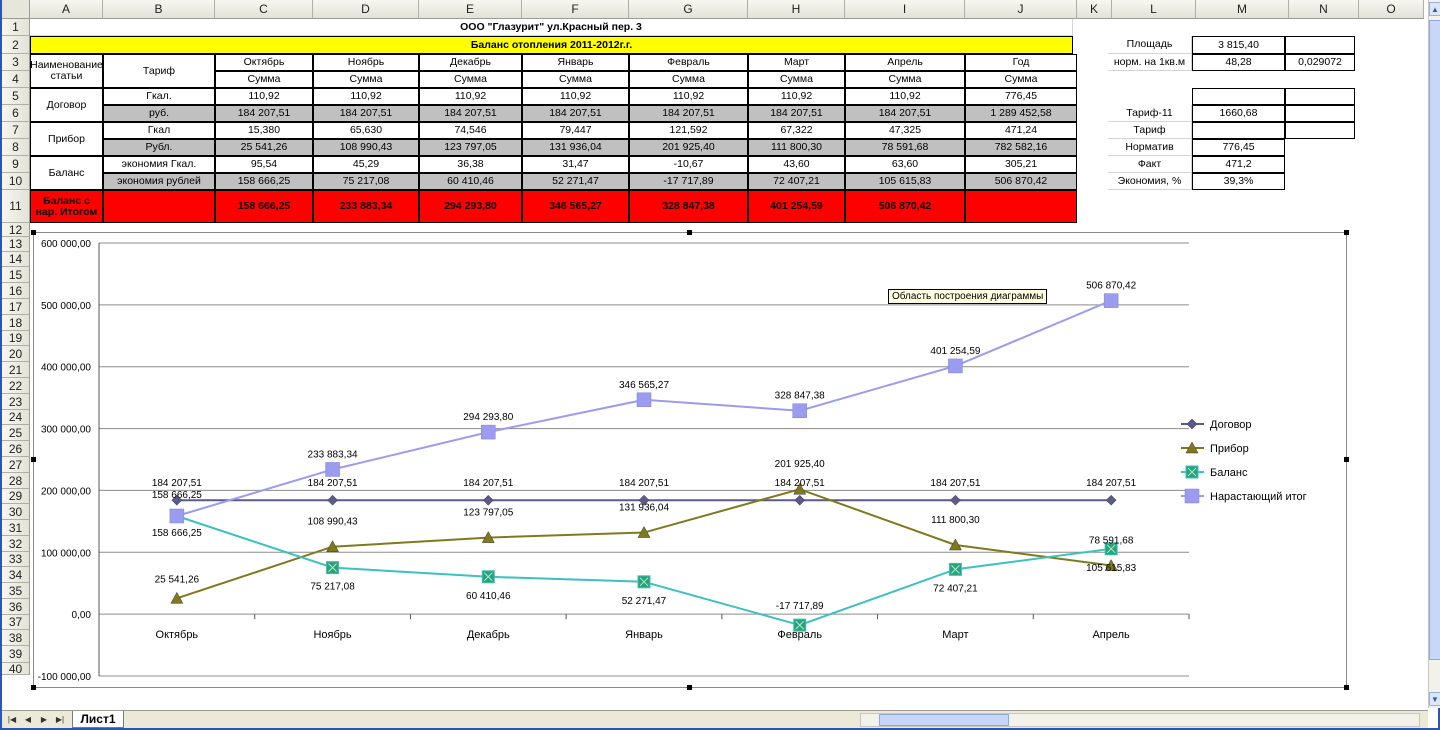  Describe the element at coordinates (16, 181) in the screenshot. I see `row-header-10: 10` at that location.